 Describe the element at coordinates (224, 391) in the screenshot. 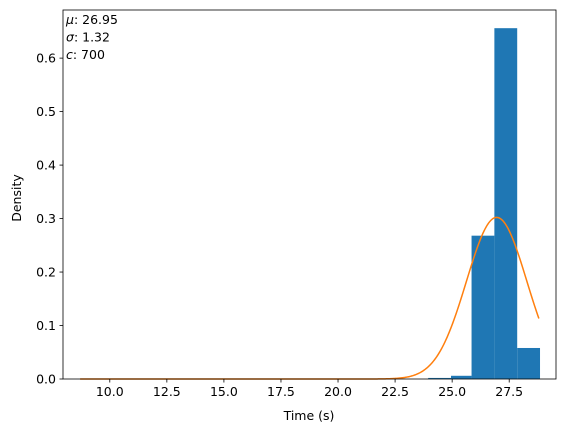

I see `x-tick-label: 15.0` at that location.